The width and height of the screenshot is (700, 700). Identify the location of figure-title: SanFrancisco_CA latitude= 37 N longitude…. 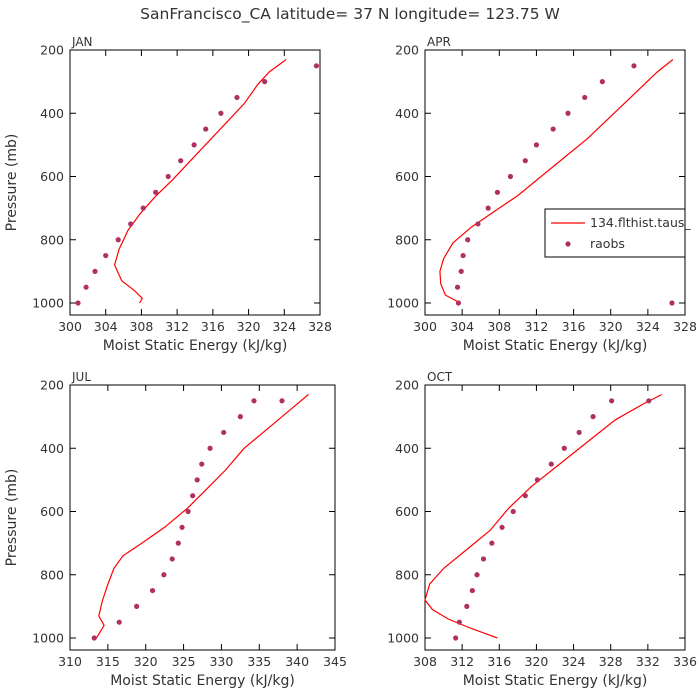
(350, 14).